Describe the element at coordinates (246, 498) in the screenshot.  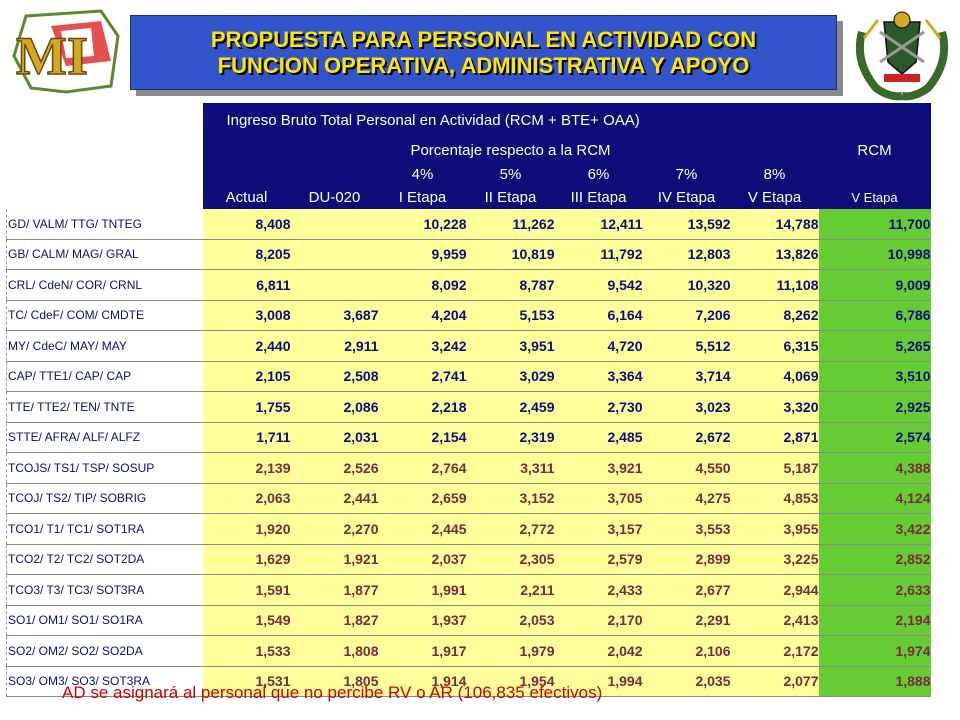
I see `value-cell: 2,063` at that location.